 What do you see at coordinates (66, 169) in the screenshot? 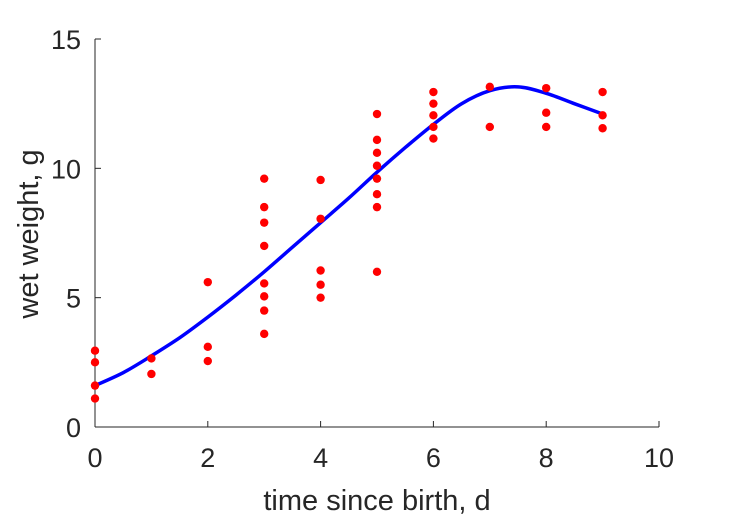
I see `y-tick-label: 10` at bounding box center [66, 169].